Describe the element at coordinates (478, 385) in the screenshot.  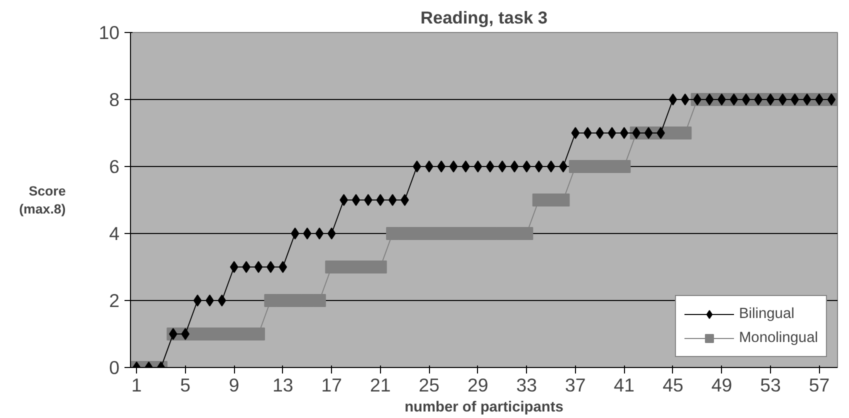
I see `x-tick-label: 29` at that location.